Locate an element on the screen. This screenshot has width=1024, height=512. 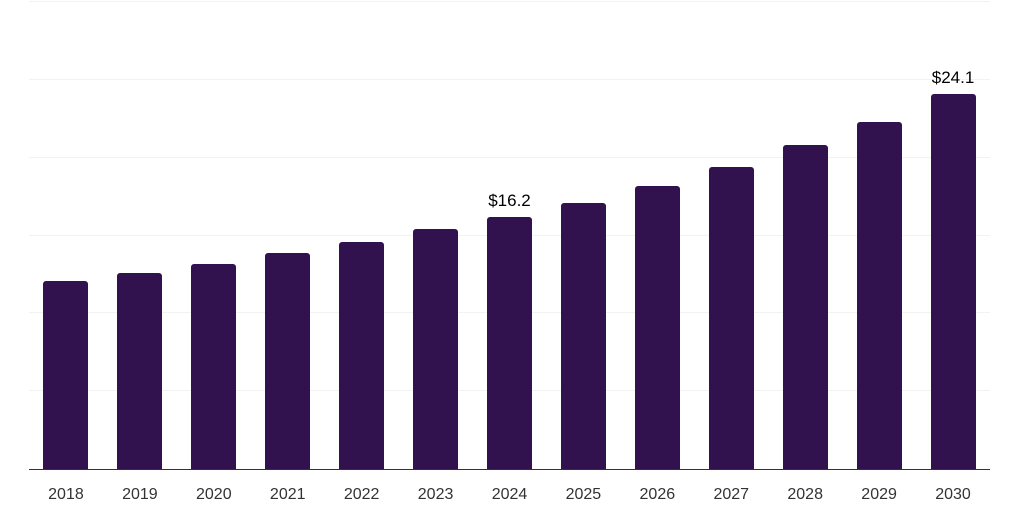
x-tick-2029: 2029 is located at coordinates (879, 494).